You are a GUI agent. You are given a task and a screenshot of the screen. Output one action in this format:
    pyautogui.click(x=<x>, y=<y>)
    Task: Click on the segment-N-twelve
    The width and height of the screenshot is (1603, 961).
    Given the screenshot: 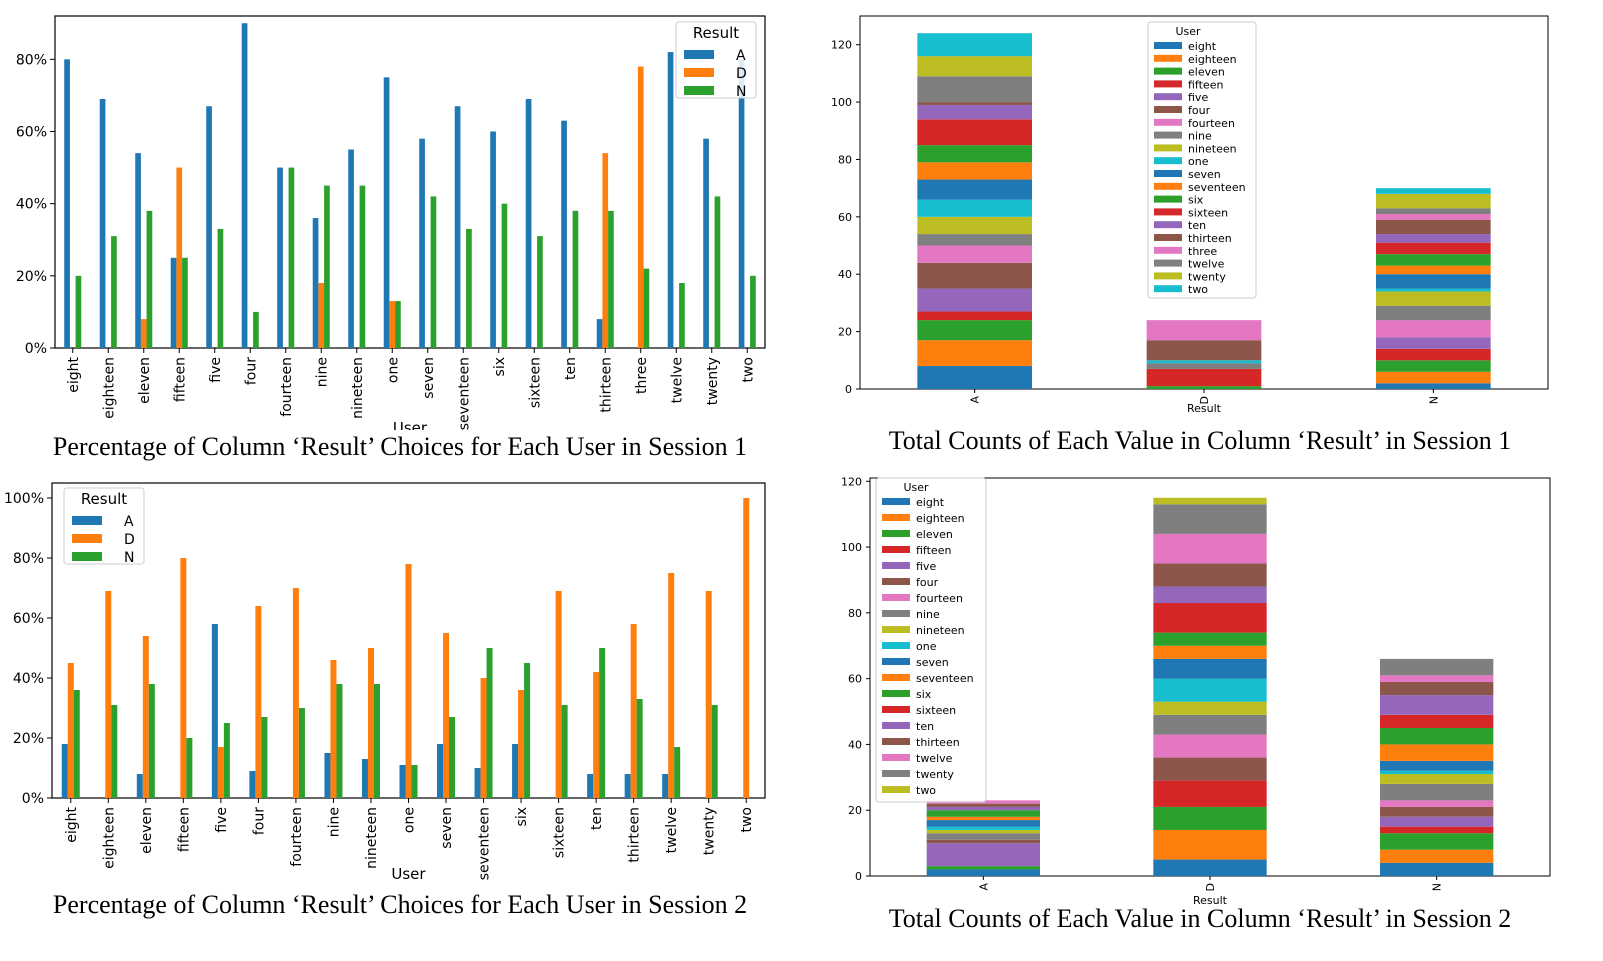 What is the action you would take?
    pyautogui.click(x=1437, y=678)
    